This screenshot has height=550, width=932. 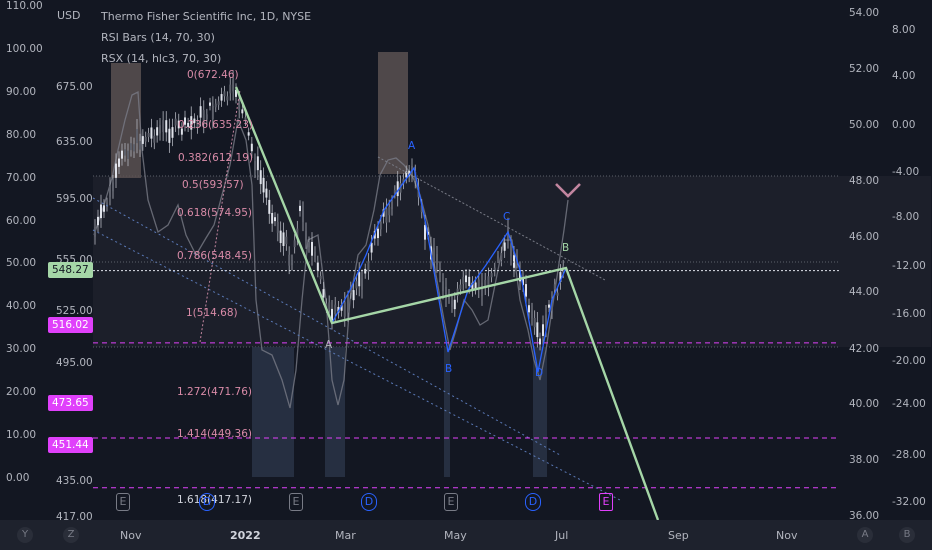 What do you see at coordinates (466, 535) in the screenshot?
I see `time-axis-strip` at bounding box center [466, 535].